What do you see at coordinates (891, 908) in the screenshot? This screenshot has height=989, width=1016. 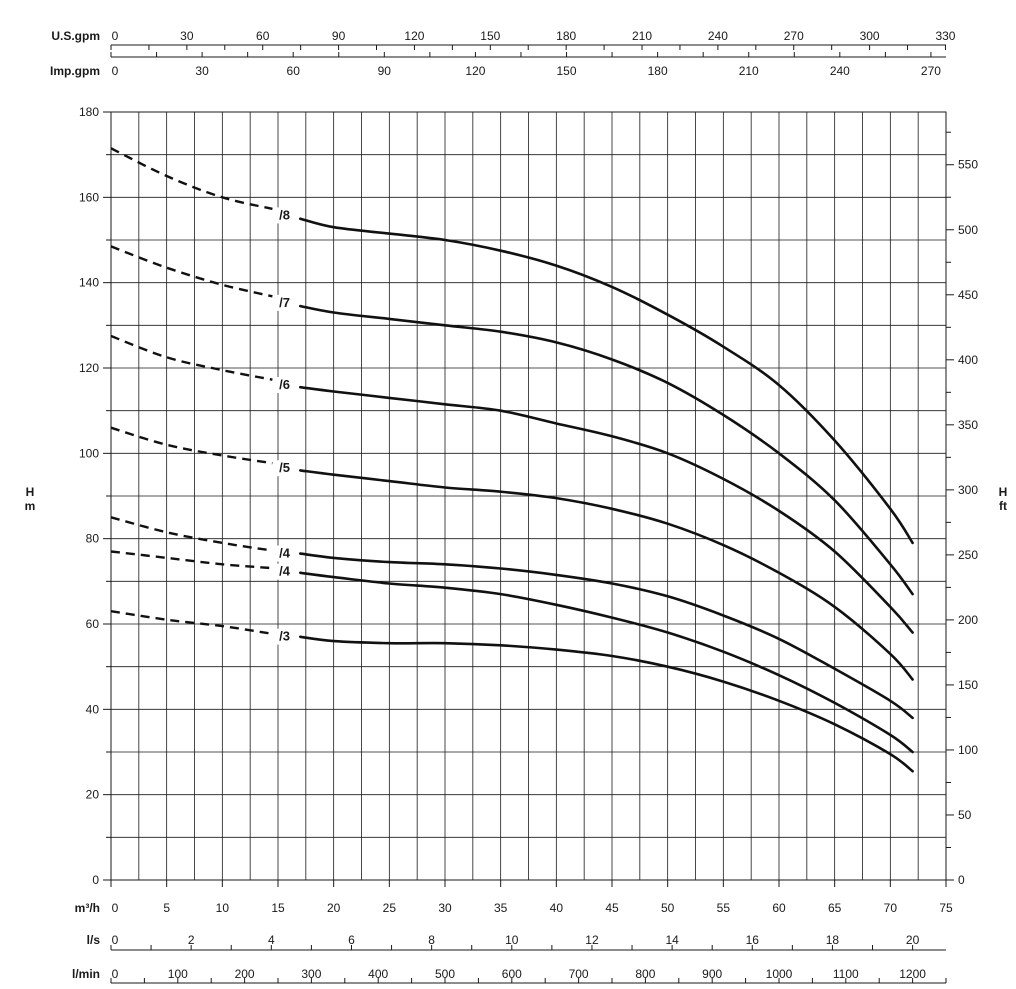 I see `x-tick-label: 70` at bounding box center [891, 908].